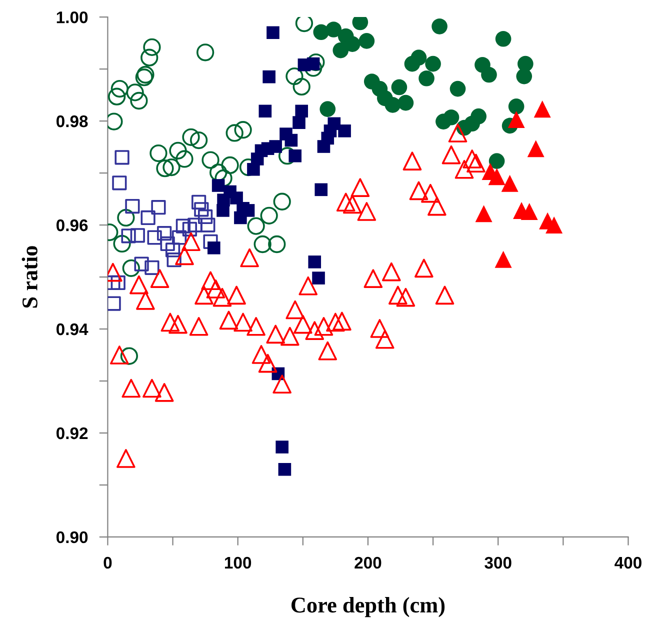 The width and height of the screenshot is (645, 631). What do you see at coordinates (108, 562) in the screenshot?
I see `x-tick-label: 0` at bounding box center [108, 562].